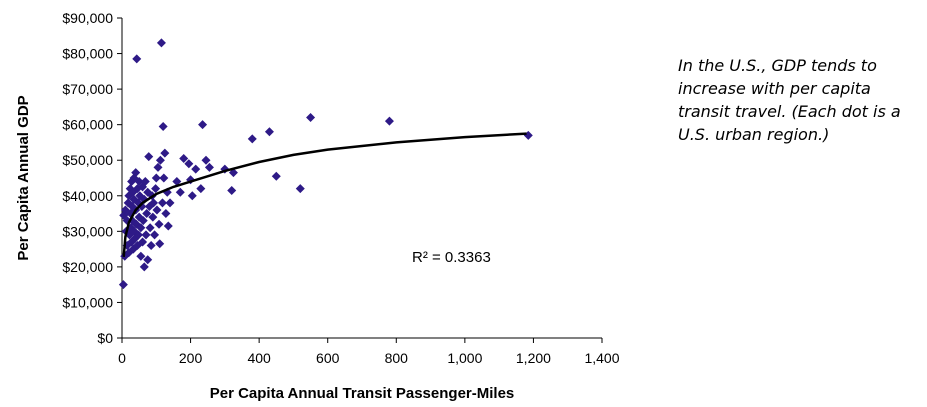  I want to click on y-tick-label: $50,000, so click(87, 160).